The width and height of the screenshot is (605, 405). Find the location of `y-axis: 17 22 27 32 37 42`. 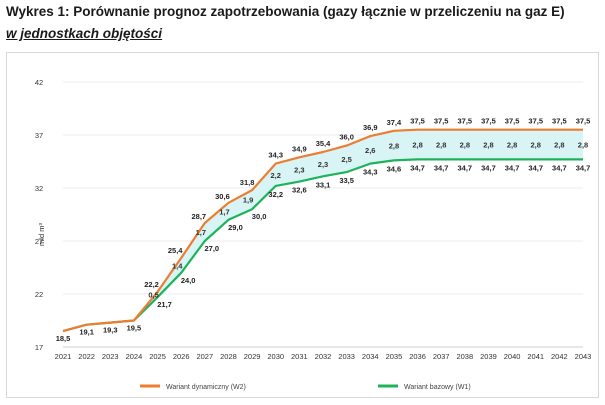

y-axis: 17 22 27 32 37 42 is located at coordinates (39, 215).